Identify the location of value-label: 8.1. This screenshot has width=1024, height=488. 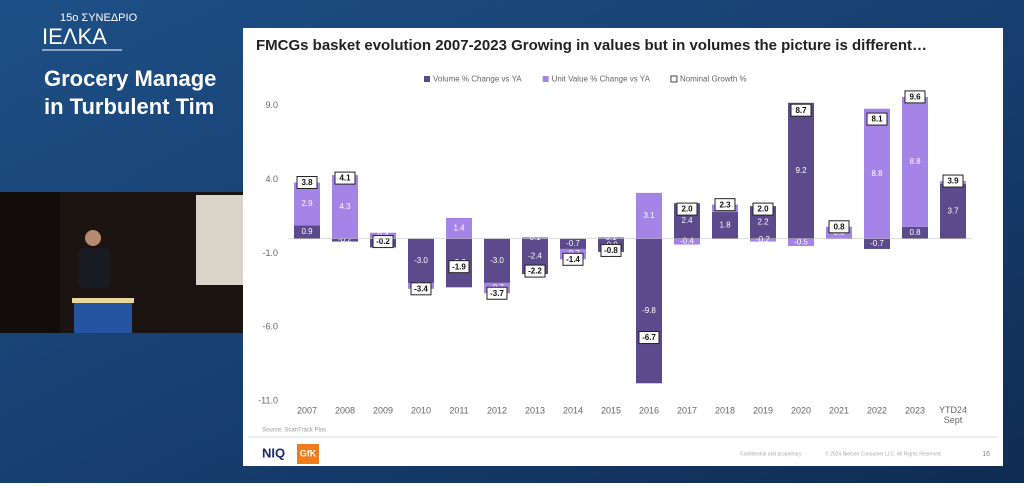
(877, 119).